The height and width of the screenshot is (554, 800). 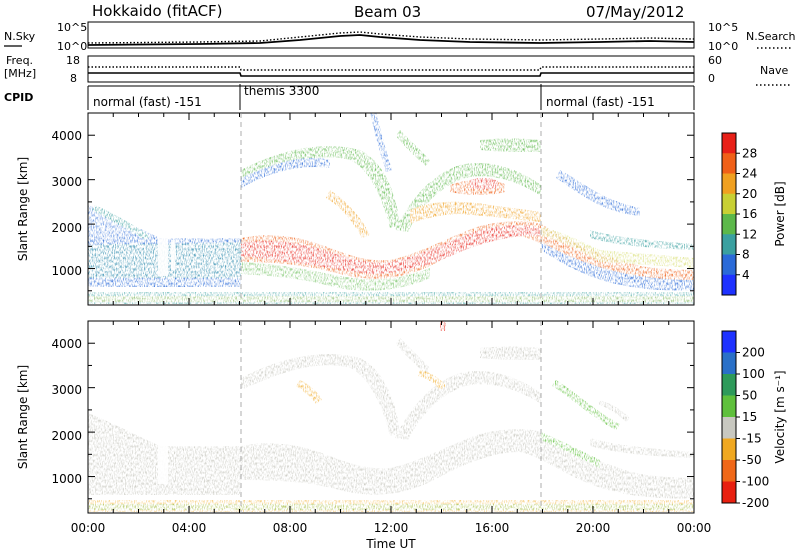 What do you see at coordinates (391, 74) in the screenshot?
I see `freq-curve` at bounding box center [391, 74].